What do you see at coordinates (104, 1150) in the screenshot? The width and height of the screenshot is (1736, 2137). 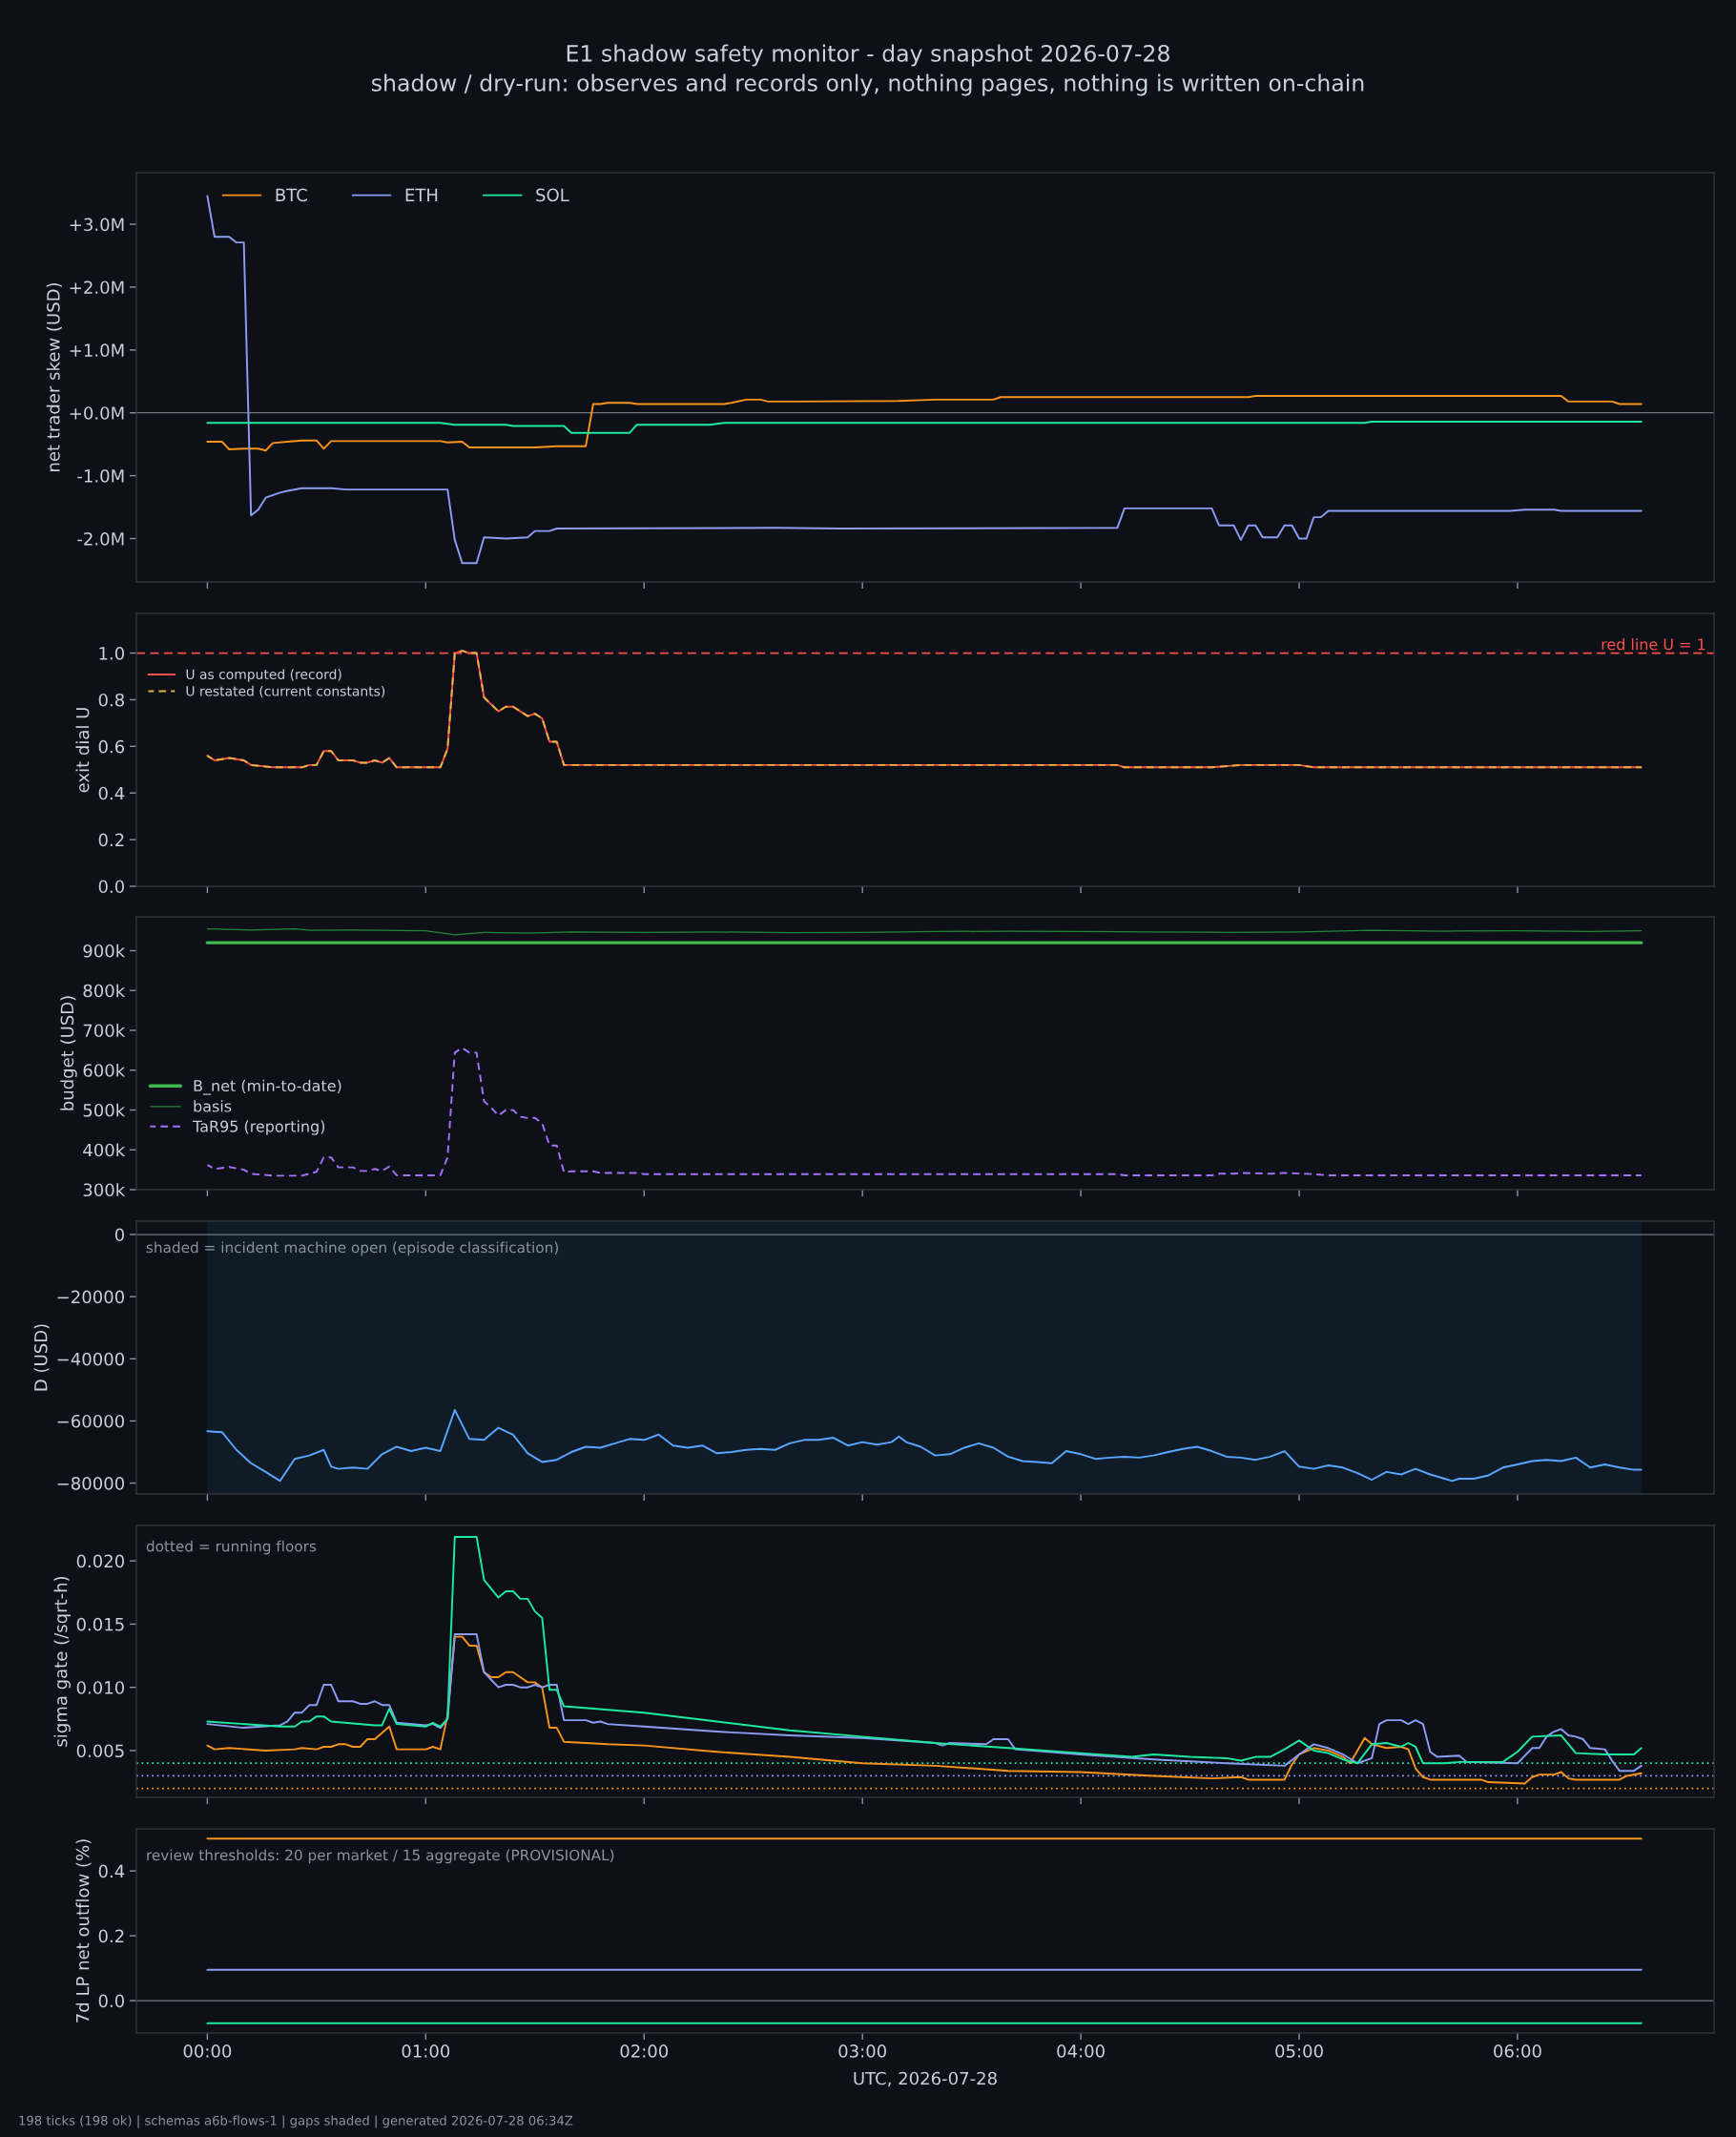 I see `y-tick-label: 400k` at bounding box center [104, 1150].